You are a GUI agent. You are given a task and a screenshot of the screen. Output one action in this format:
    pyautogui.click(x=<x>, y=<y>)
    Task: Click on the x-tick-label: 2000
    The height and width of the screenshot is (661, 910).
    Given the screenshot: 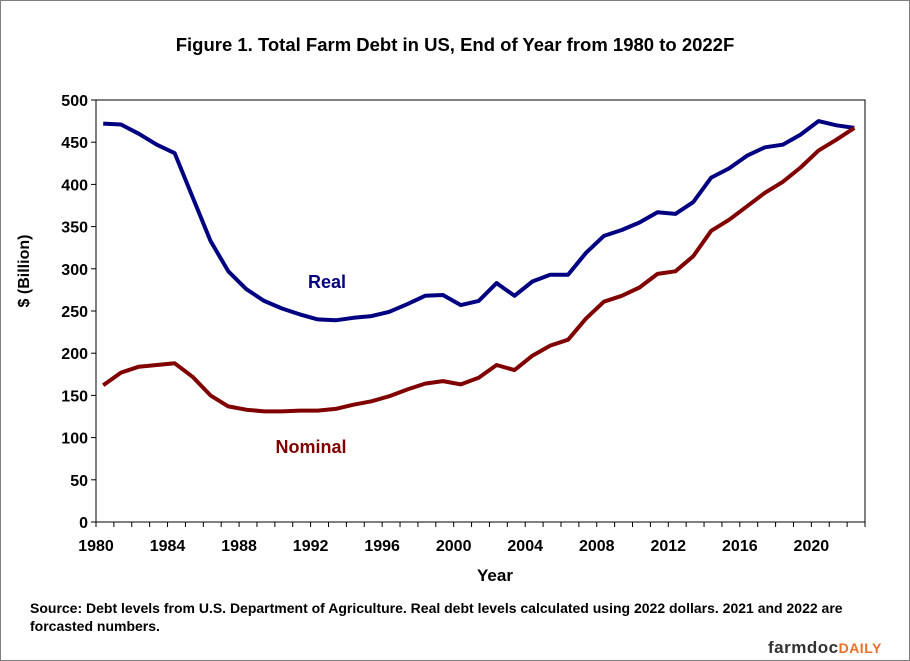 What is the action you would take?
    pyautogui.click(x=454, y=546)
    